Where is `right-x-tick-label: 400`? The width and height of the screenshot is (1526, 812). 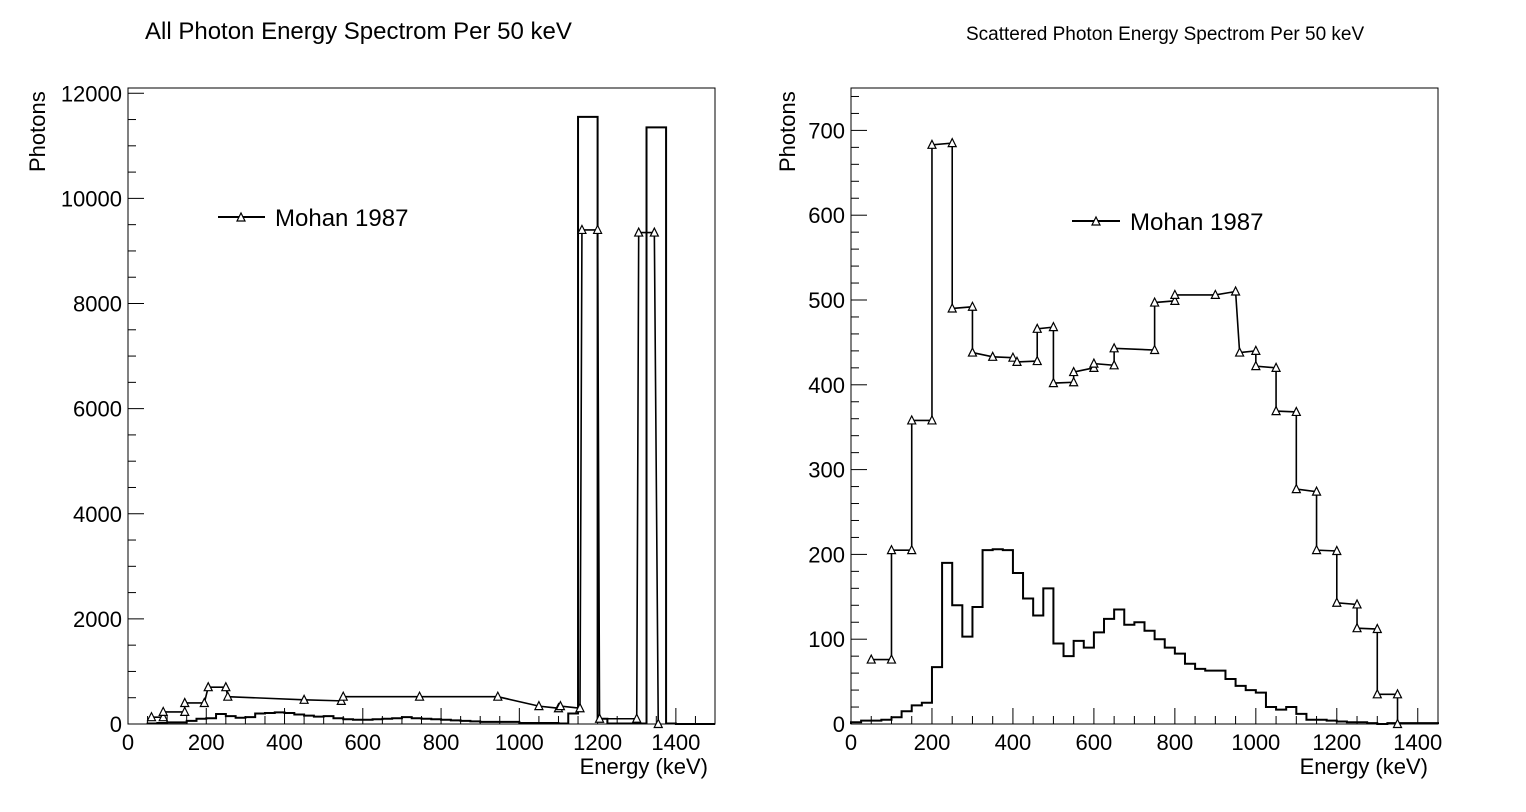
right-x-tick-label: 400 is located at coordinates (1013, 742).